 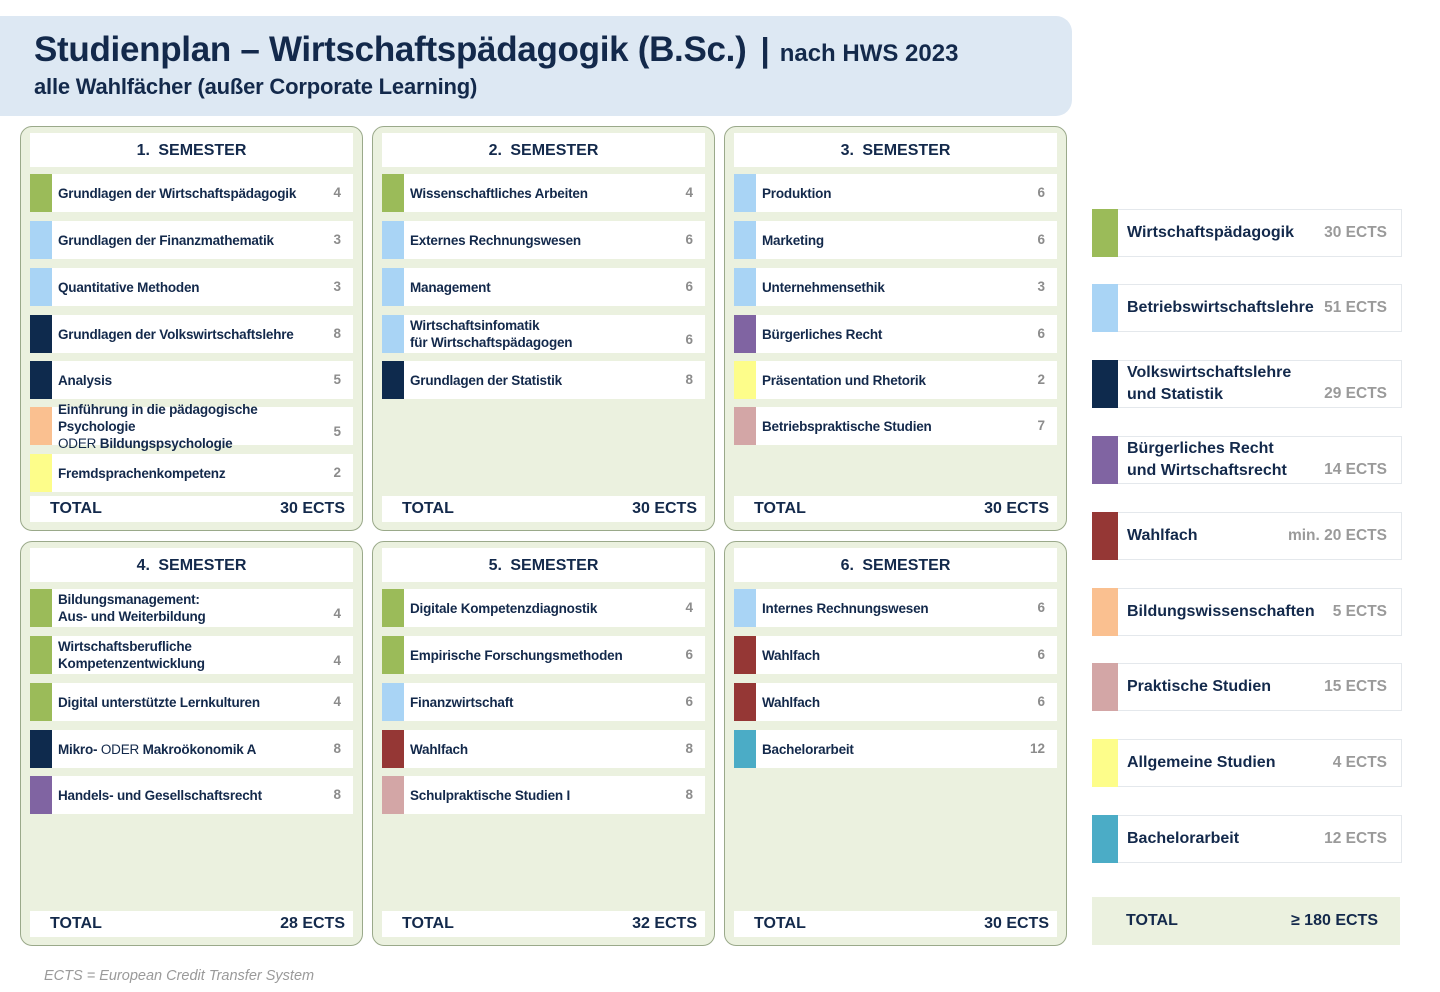 What do you see at coordinates (540, 325) in the screenshot?
I see `course-name-line: Wirtschaftsinfomatik` at bounding box center [540, 325].